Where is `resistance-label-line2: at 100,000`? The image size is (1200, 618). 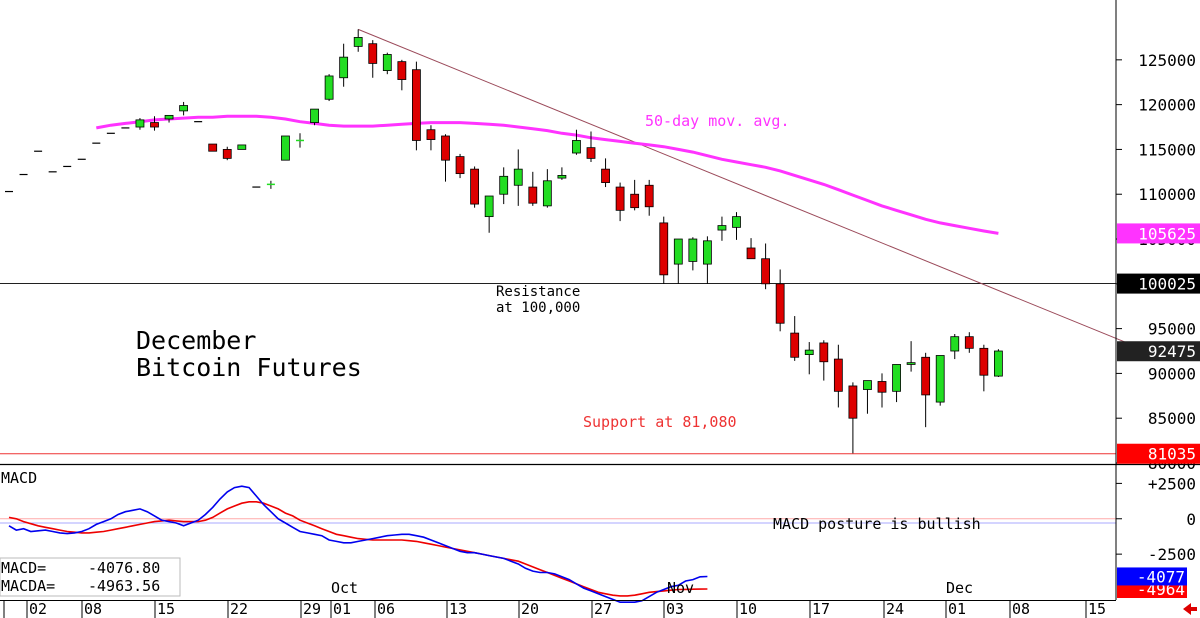
resistance-label-line2: at 100,000 is located at coordinates (538, 308).